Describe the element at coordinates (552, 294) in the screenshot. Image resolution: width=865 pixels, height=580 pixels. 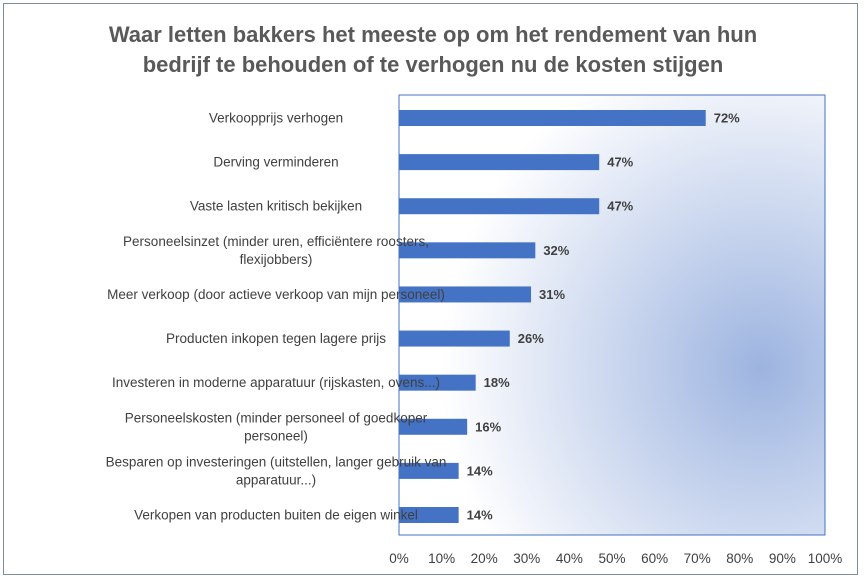
I see `data-label: 31%` at that location.